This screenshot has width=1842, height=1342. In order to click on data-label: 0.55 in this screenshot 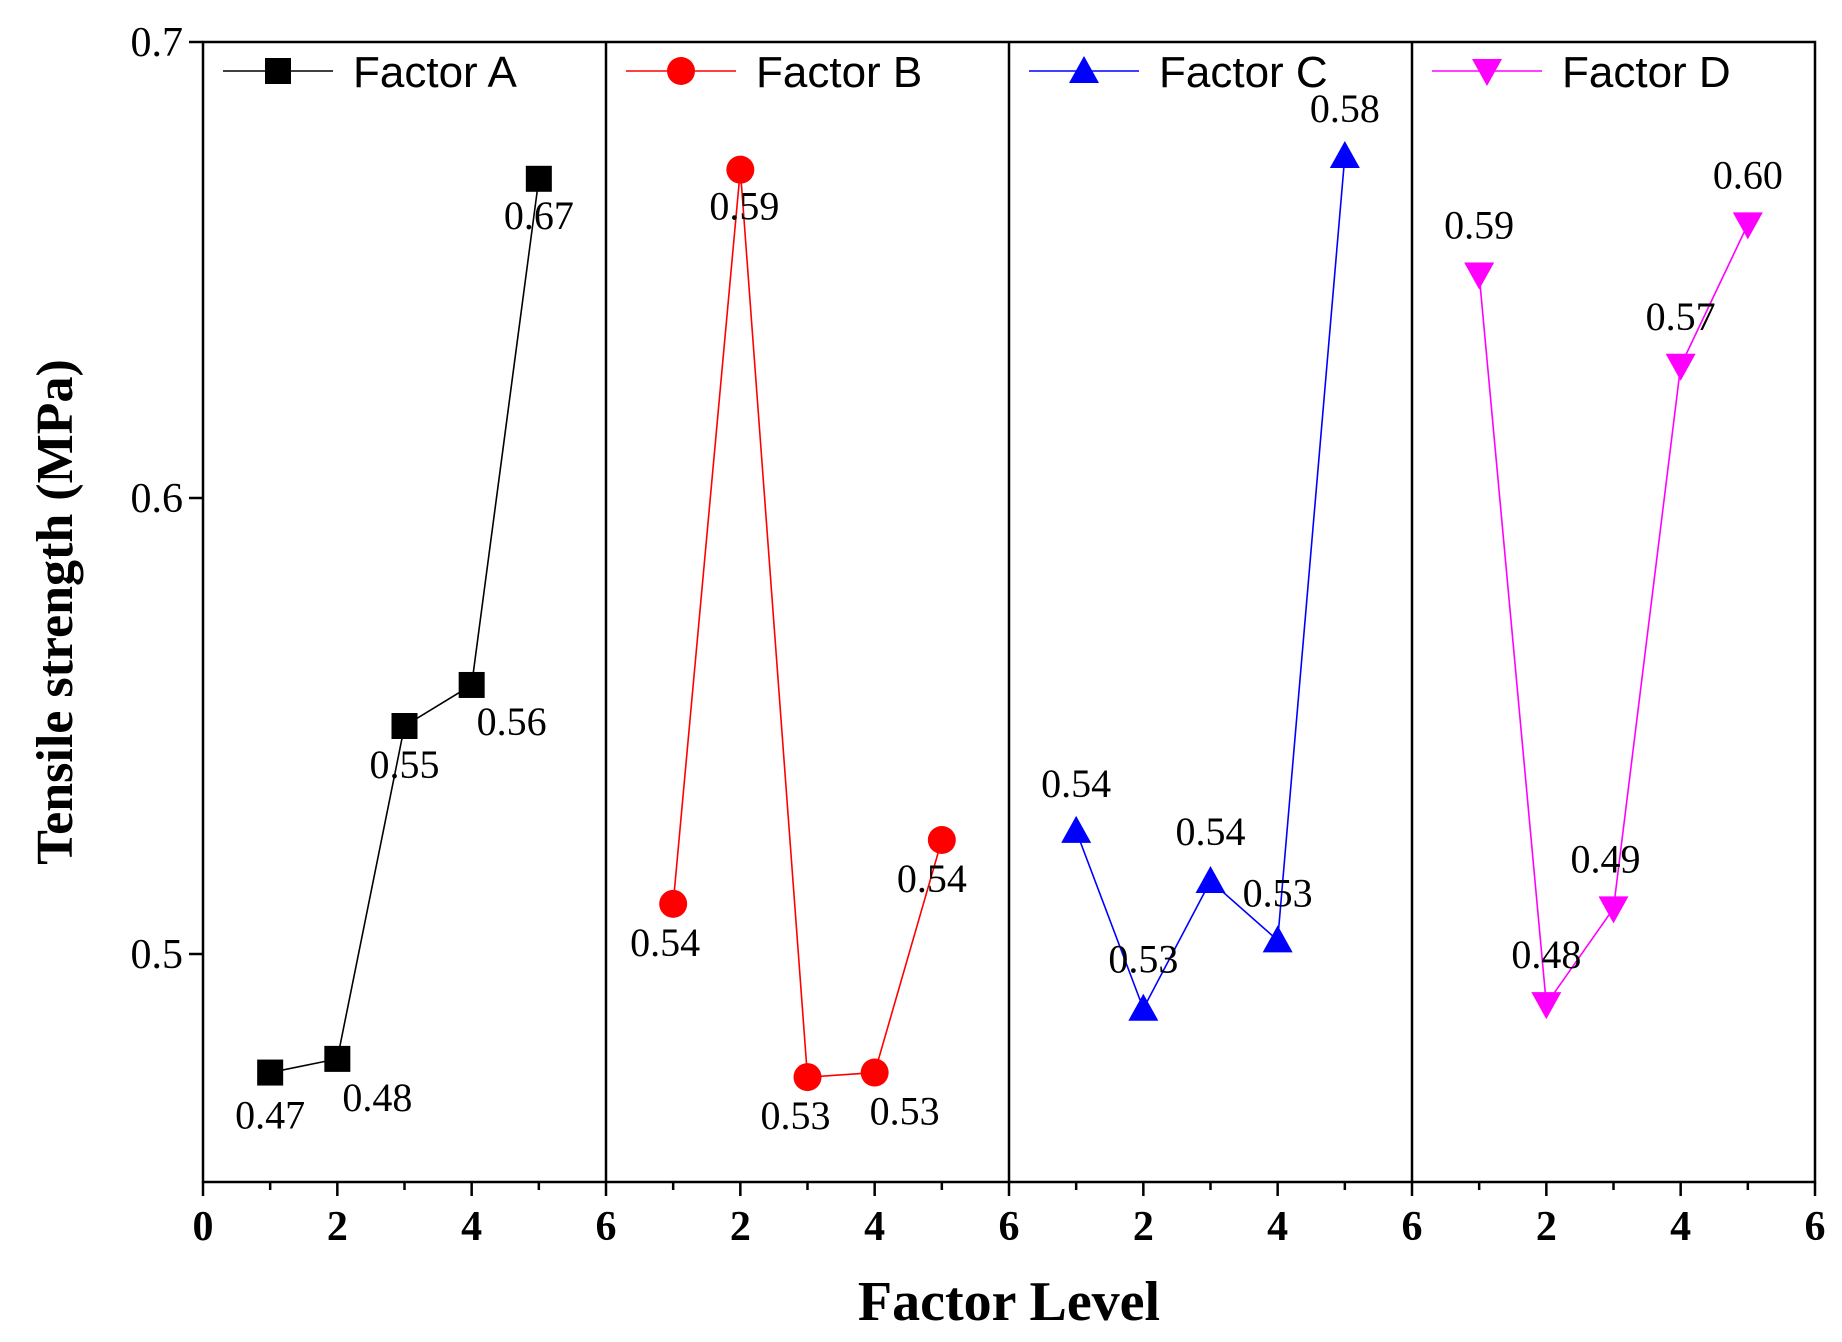, I will do `click(405, 764)`.